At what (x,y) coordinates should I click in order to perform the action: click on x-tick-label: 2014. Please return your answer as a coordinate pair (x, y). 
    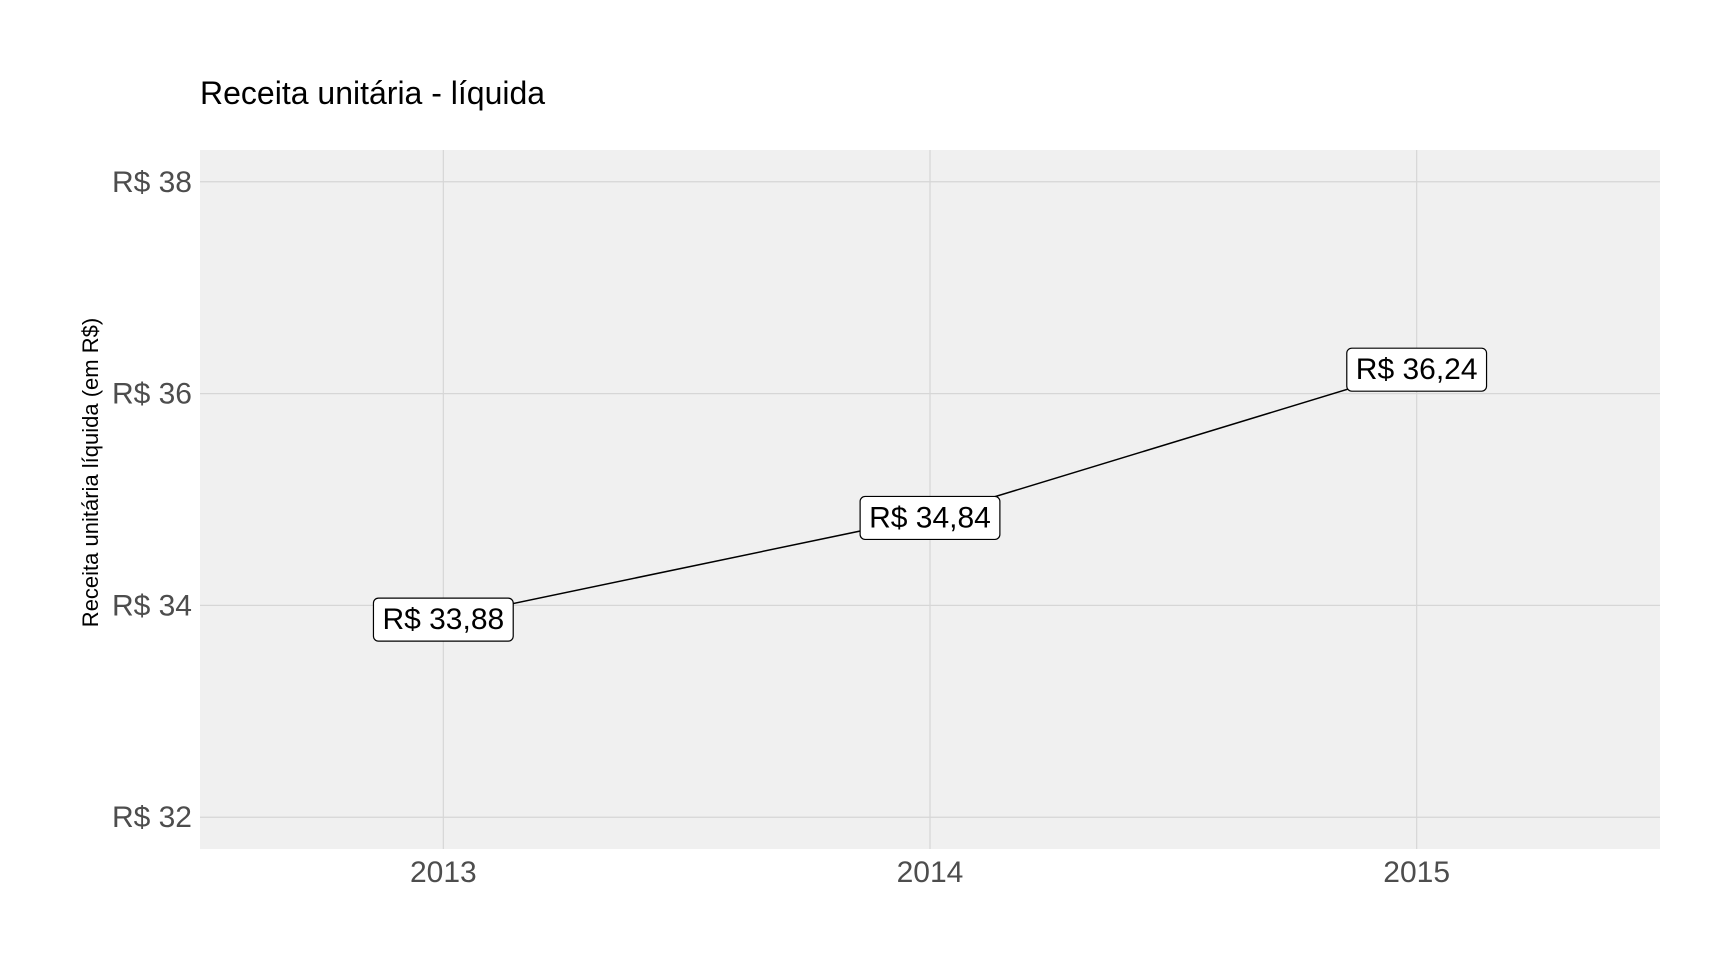
    Looking at the image, I should click on (930, 872).